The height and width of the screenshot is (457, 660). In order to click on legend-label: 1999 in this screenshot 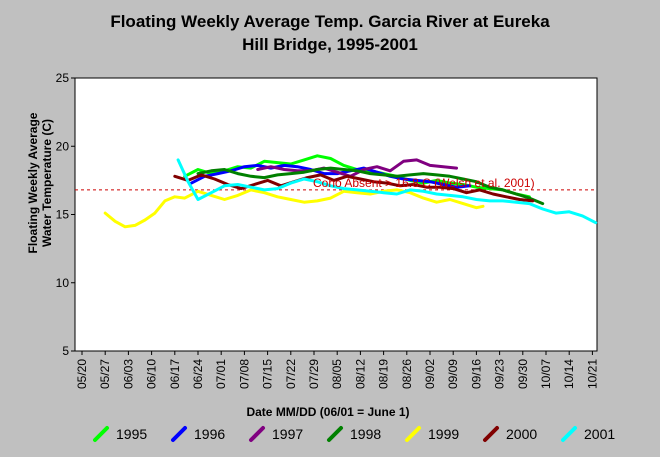, I will do `click(444, 434)`.